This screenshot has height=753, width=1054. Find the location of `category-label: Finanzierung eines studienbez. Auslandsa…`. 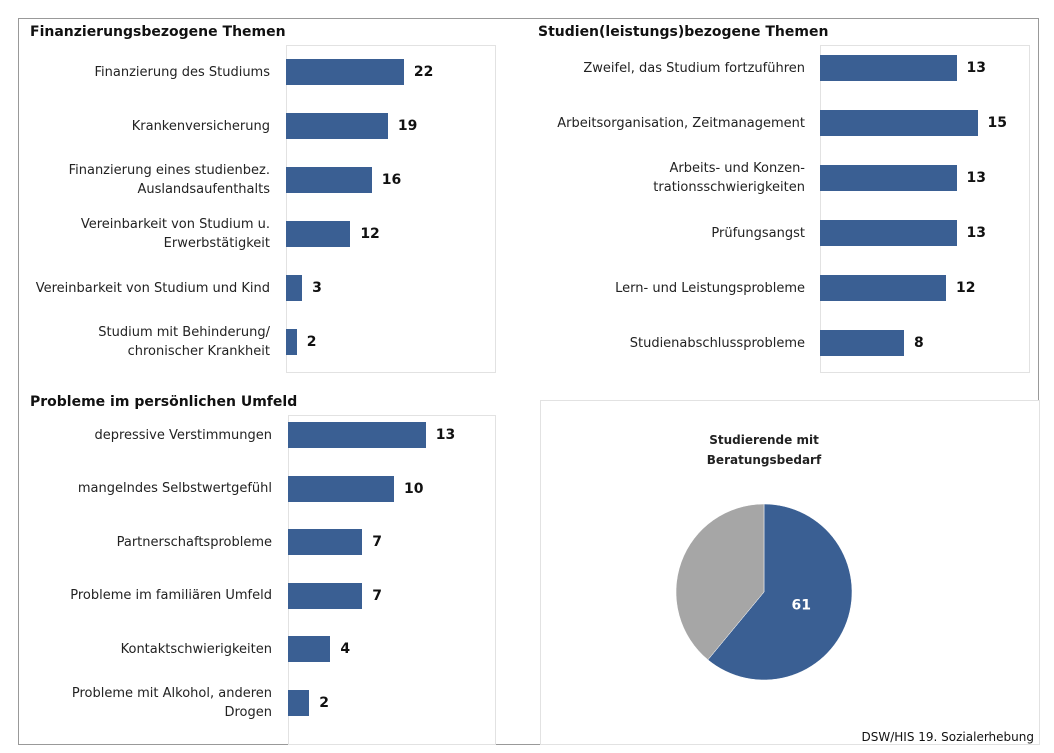

category-label: Finanzierung eines studienbez. Auslandsa… is located at coordinates (169, 180).